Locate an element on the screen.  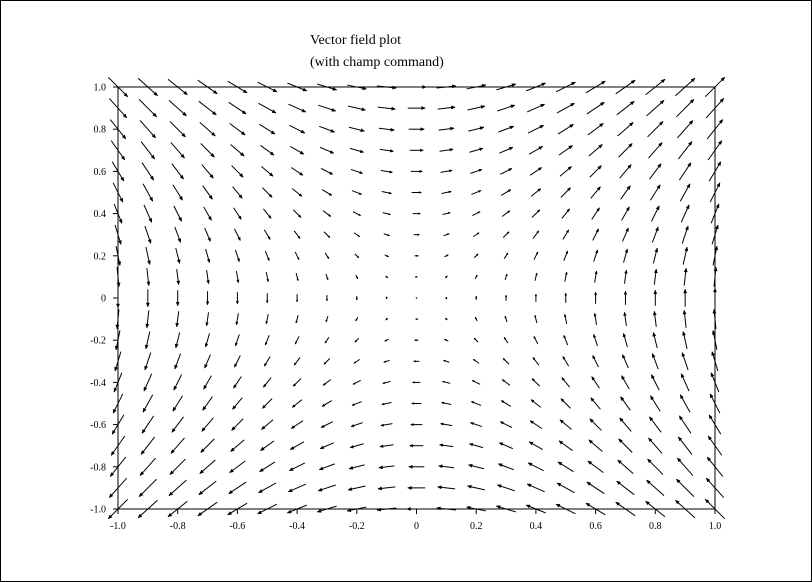
x-tick-label: -0.2 is located at coordinates (357, 526).